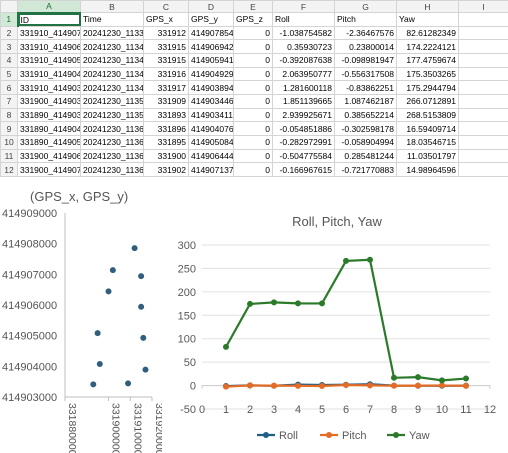 This screenshot has height=453, width=508. What do you see at coordinates (49, 19) in the screenshot?
I see `cell-a1: ID` at bounding box center [49, 19].